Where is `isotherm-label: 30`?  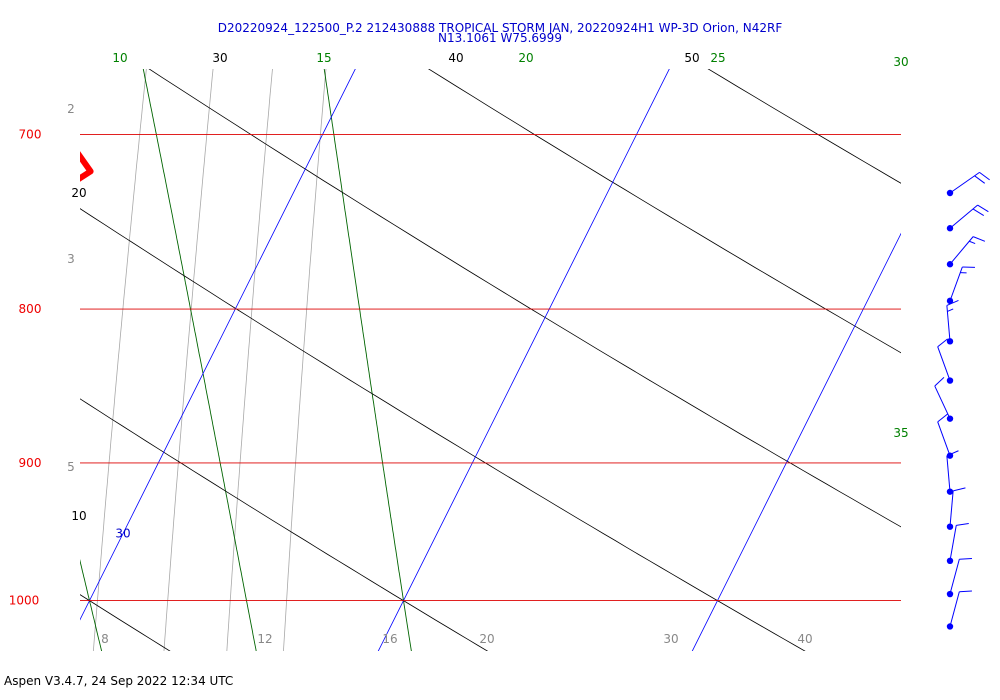
isotherm-label: 30 is located at coordinates (122, 534).